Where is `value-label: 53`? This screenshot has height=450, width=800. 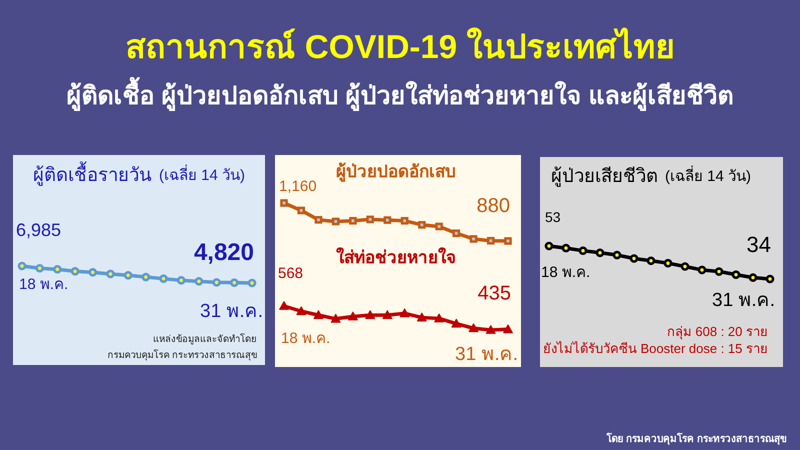
value-label: 53 is located at coordinates (553, 217).